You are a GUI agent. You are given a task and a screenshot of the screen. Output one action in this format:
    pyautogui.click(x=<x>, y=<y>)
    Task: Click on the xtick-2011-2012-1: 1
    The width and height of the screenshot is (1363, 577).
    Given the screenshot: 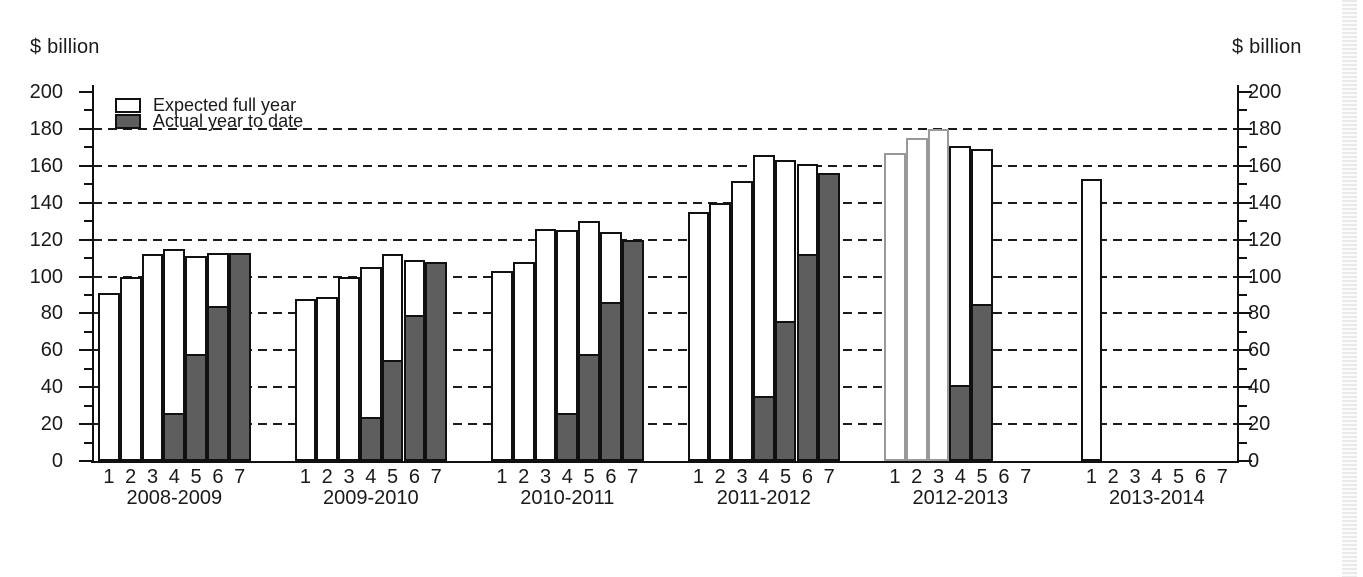 What is the action you would take?
    pyautogui.click(x=698, y=477)
    